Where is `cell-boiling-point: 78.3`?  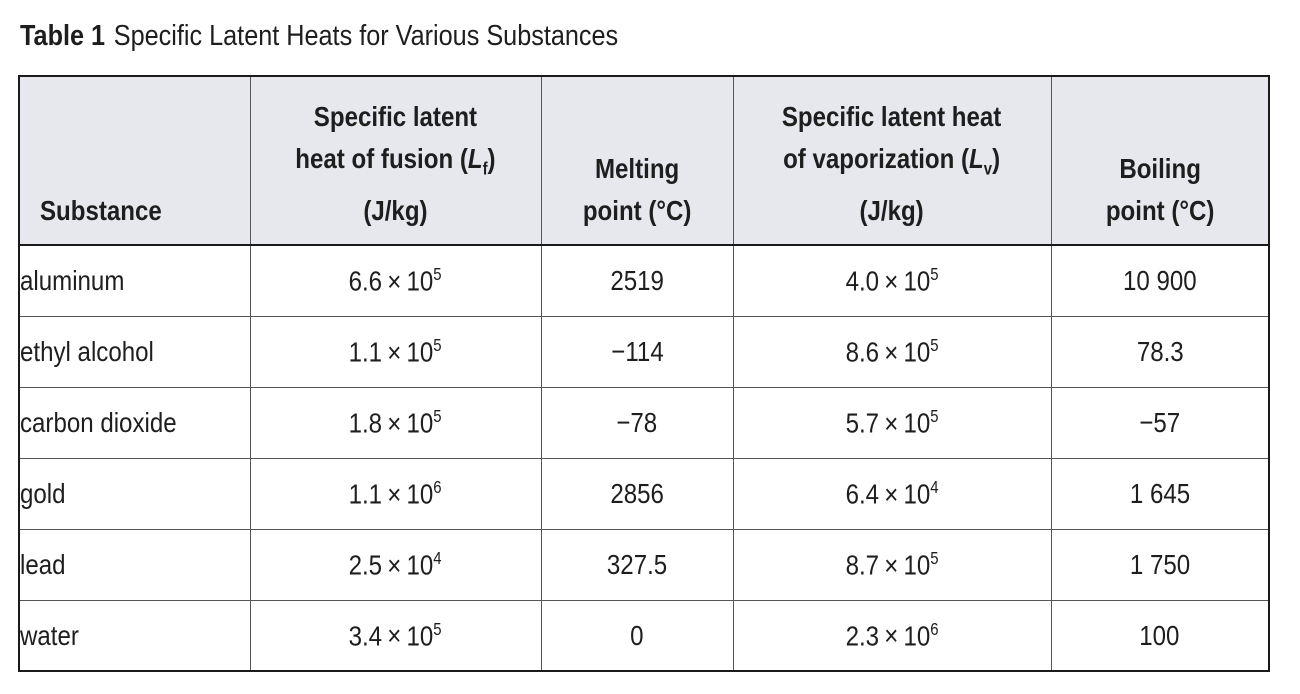
cell-boiling-point: 78.3 is located at coordinates (1160, 352).